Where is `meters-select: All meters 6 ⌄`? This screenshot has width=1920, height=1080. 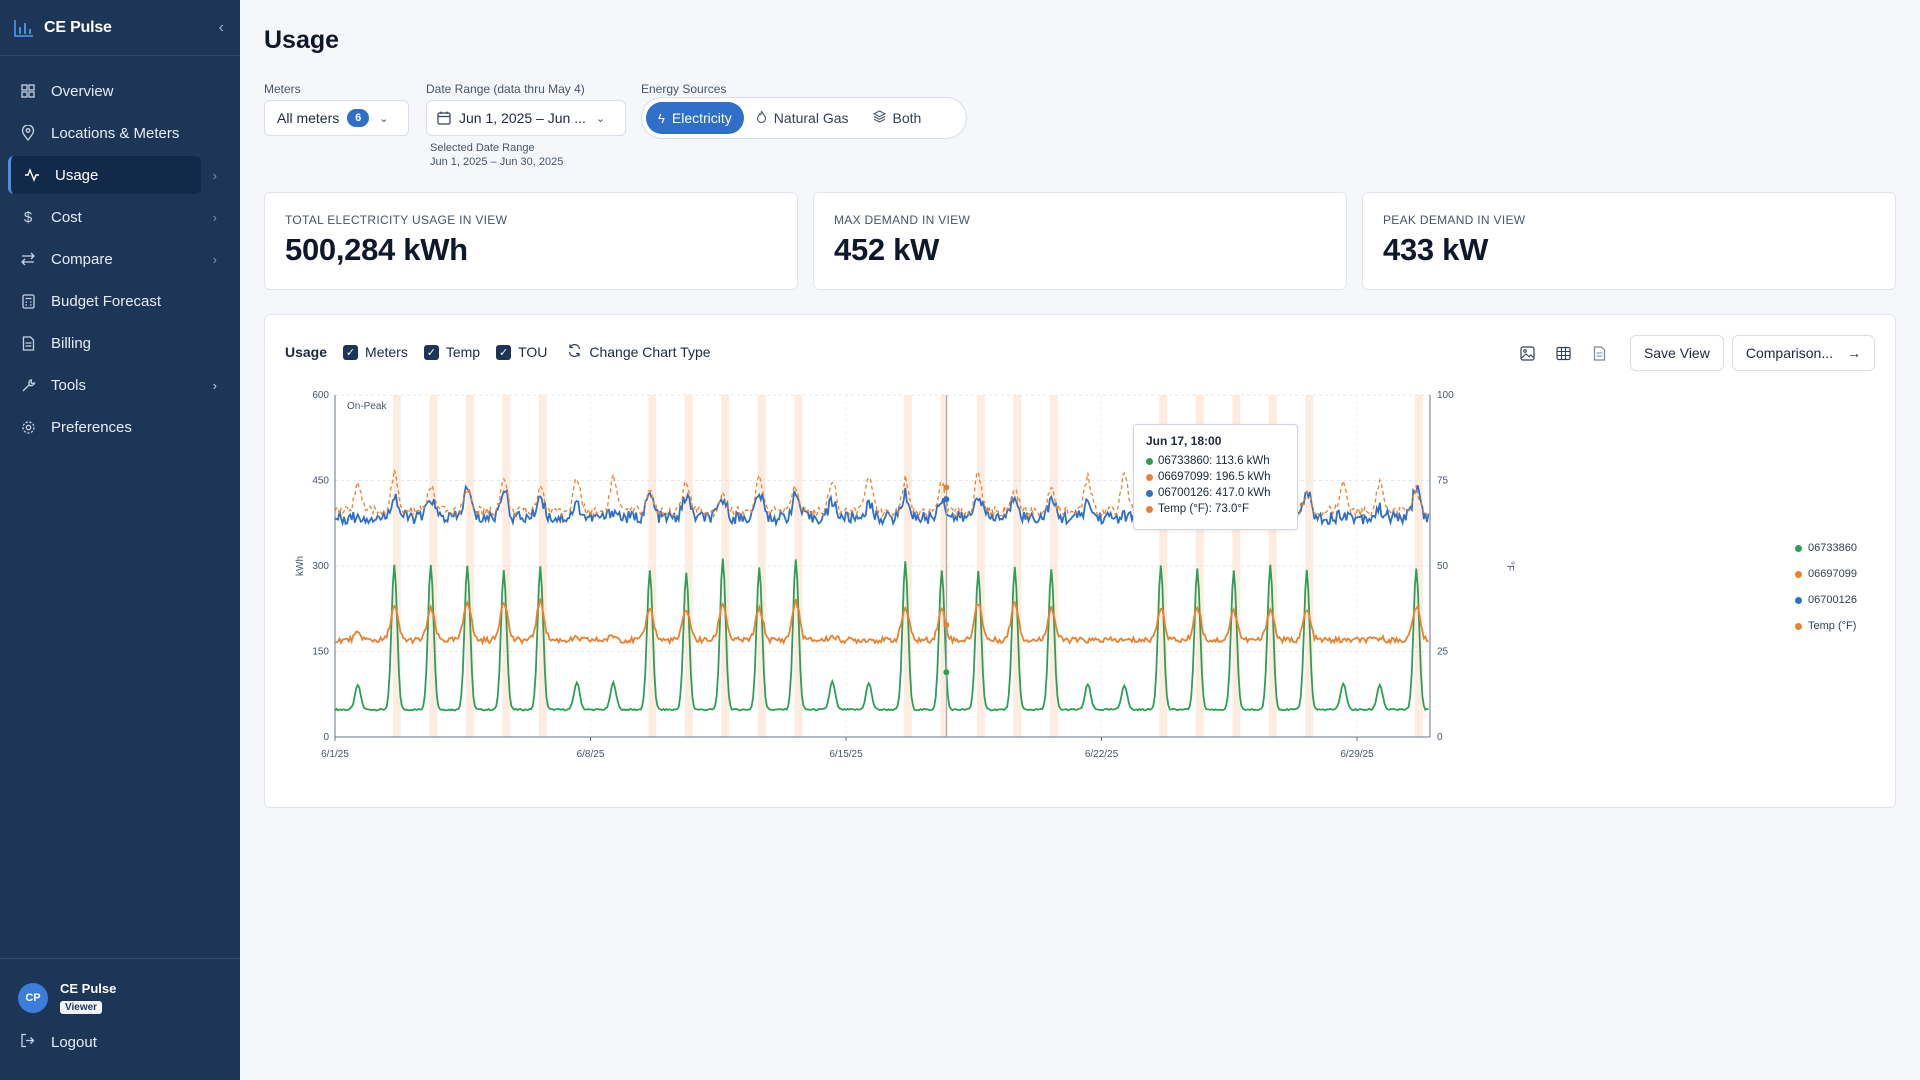
meters-select: All meters 6 ⌄ is located at coordinates (336, 118).